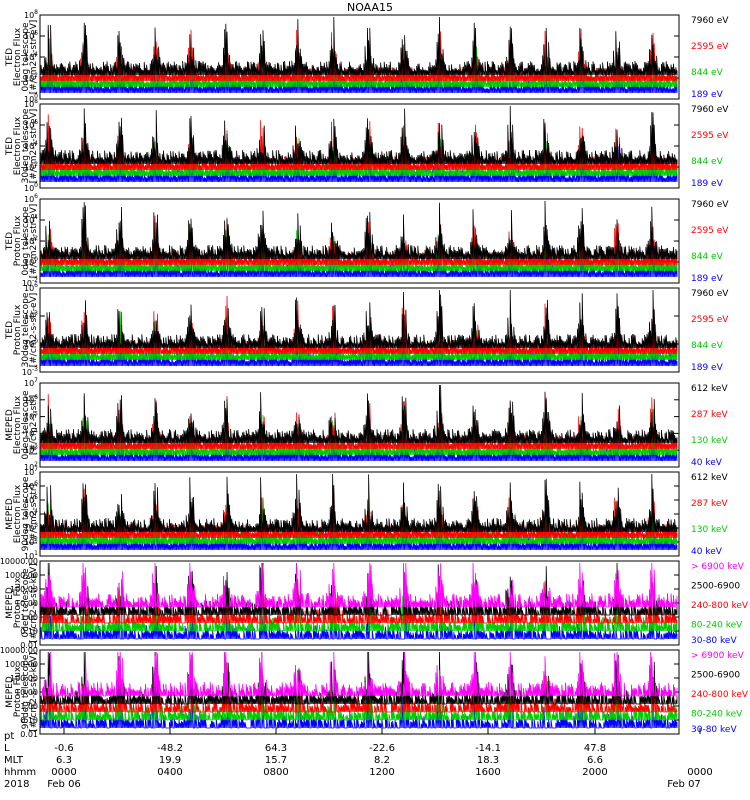 This screenshot has width=750, height=800. Describe the element at coordinates (16, 784) in the screenshot. I see `year-label: 2018` at that location.